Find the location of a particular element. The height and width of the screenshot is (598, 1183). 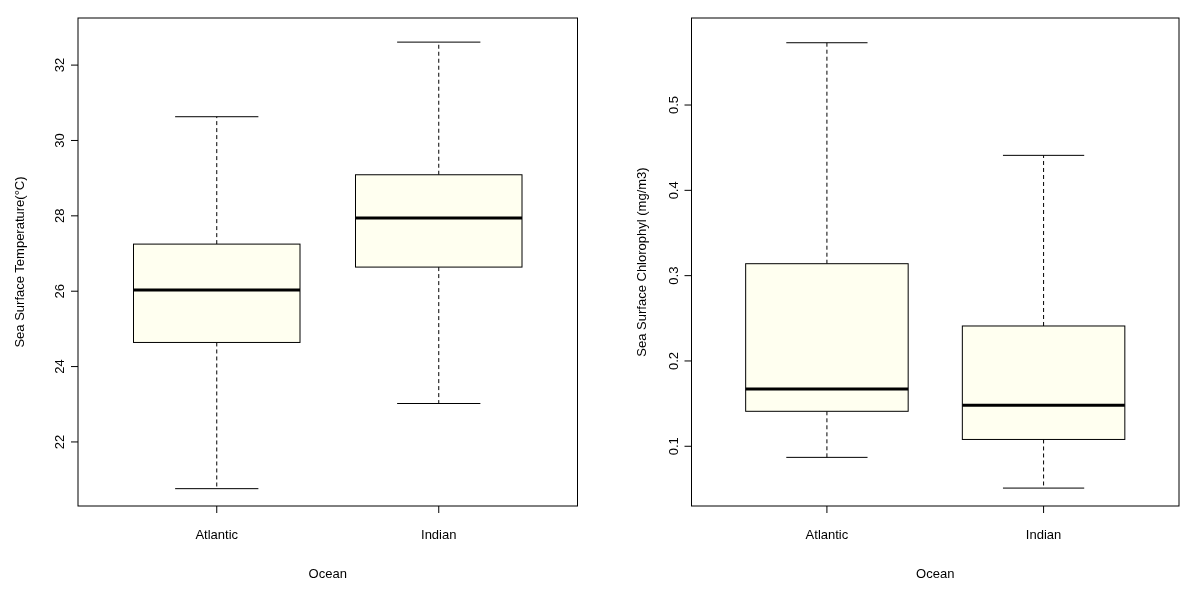

y-axis-title: Sea Surface Chlorophyl (mg/m3) is located at coordinates (641, 262).